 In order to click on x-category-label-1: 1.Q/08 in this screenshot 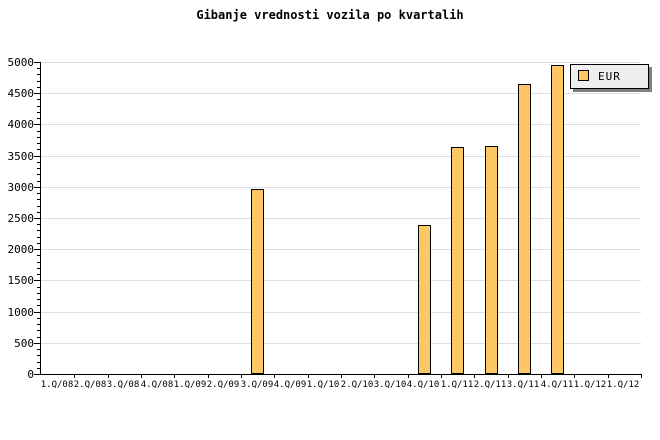, I will do `click(57, 385)`.